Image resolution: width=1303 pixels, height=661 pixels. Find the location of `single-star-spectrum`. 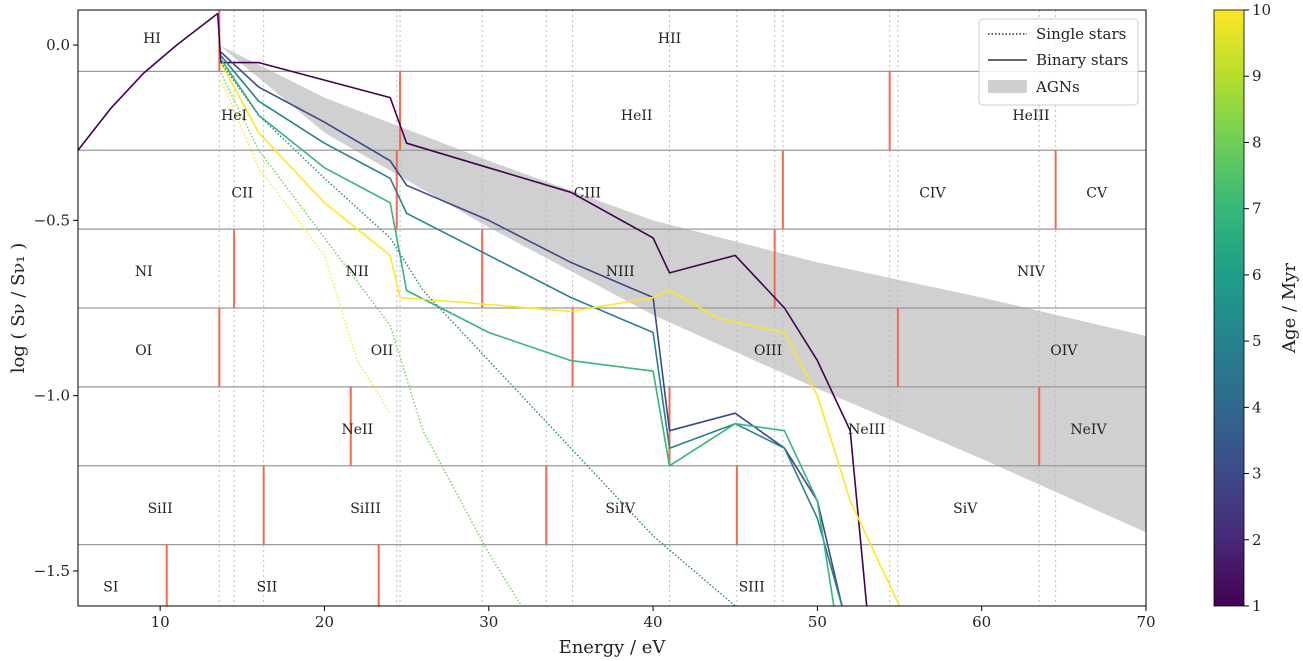

single-star-spectrum is located at coordinates (305, 246).